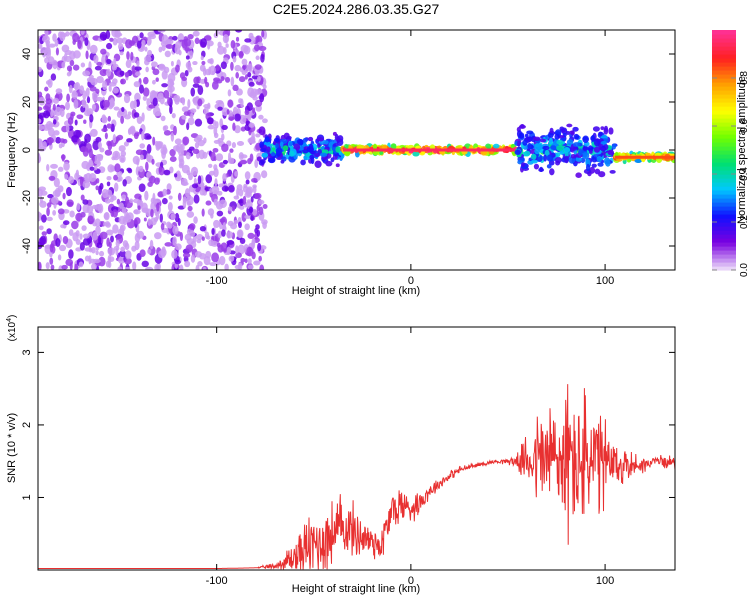 This screenshot has width=750, height=600. I want to click on y-tick-label: 0, so click(27, 150).